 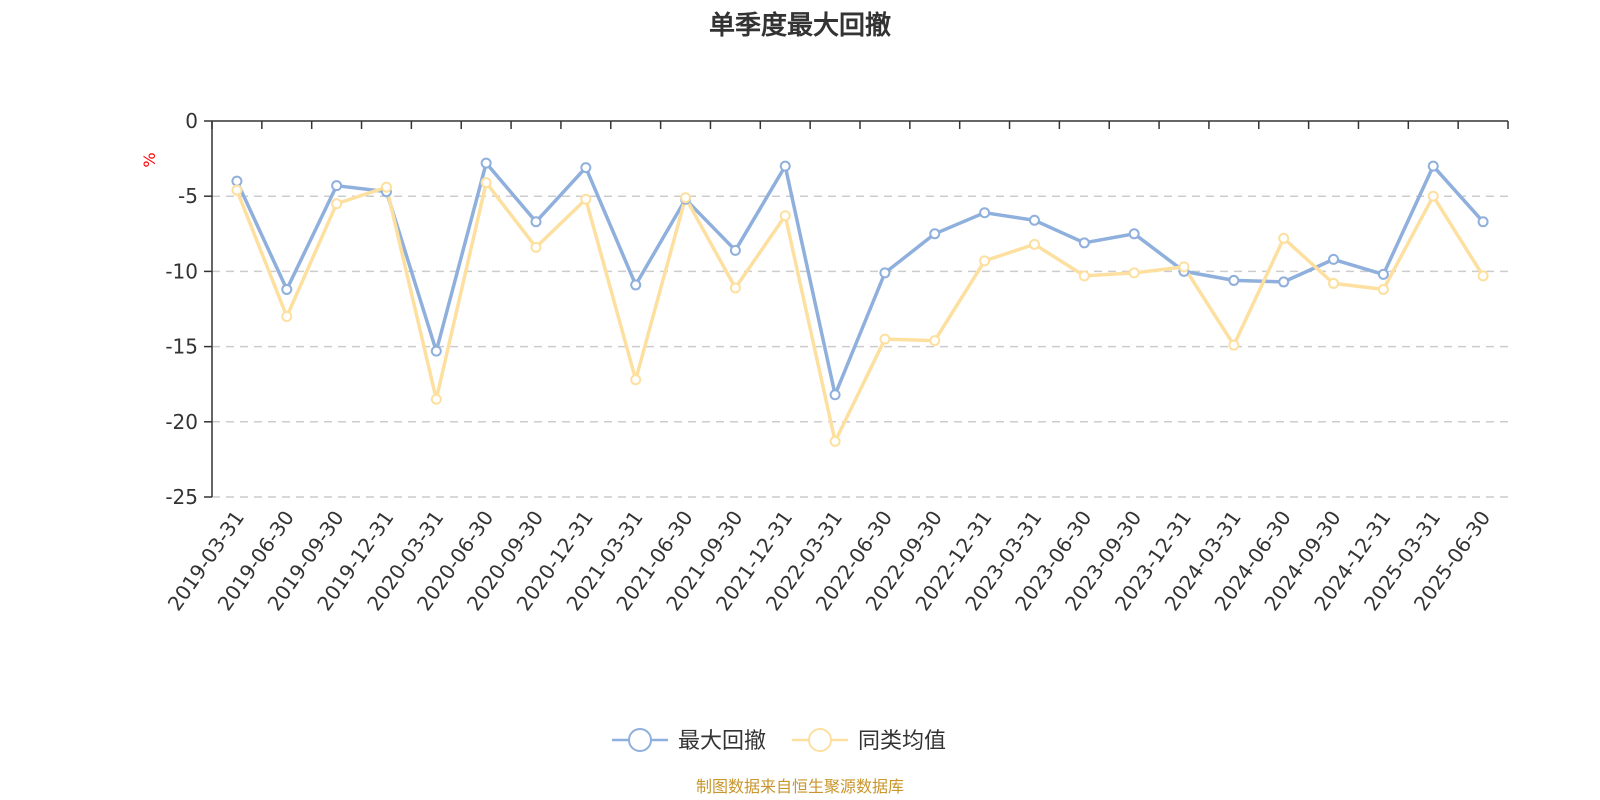 What do you see at coordinates (188, 196) in the screenshot?
I see `y-tick-label: -5` at bounding box center [188, 196].